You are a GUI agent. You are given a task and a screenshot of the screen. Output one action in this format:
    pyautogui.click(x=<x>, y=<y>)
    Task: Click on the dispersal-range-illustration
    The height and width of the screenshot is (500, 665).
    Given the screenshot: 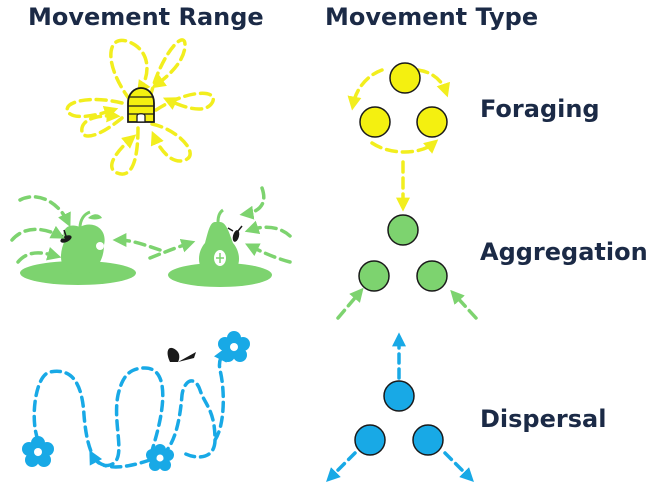 What is the action you would take?
    pyautogui.click(x=136, y=401)
    